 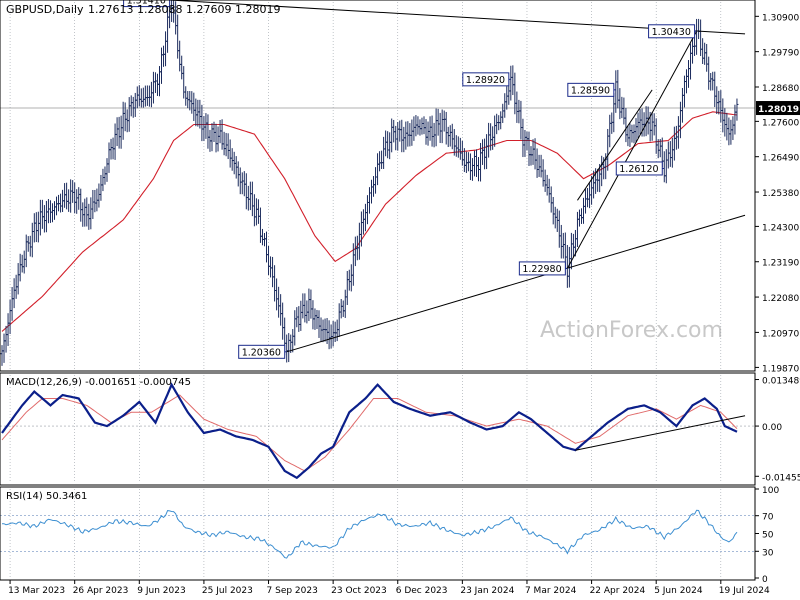 I want to click on annotation-label: 1.22980, so click(x=541, y=269).